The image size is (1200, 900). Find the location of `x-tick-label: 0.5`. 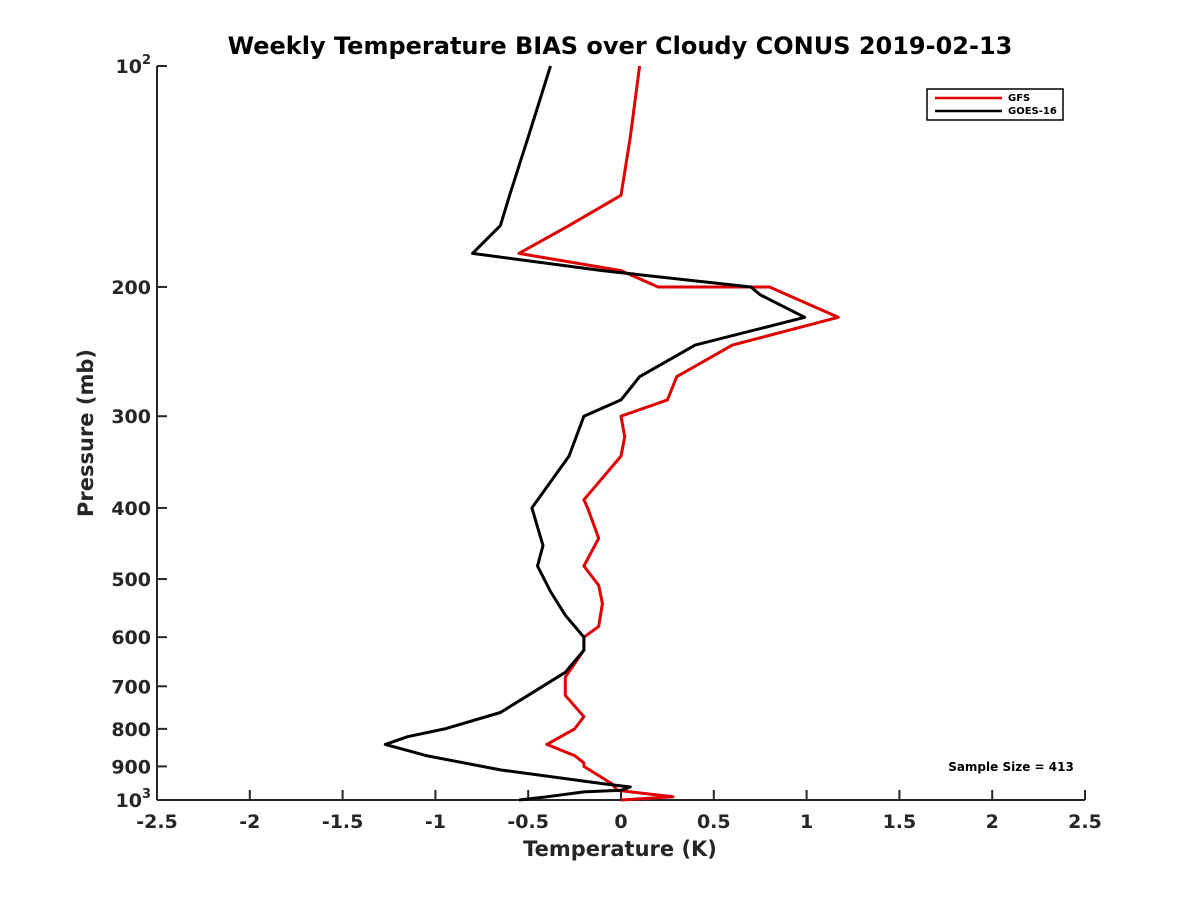

x-tick-label: 0.5 is located at coordinates (714, 822).